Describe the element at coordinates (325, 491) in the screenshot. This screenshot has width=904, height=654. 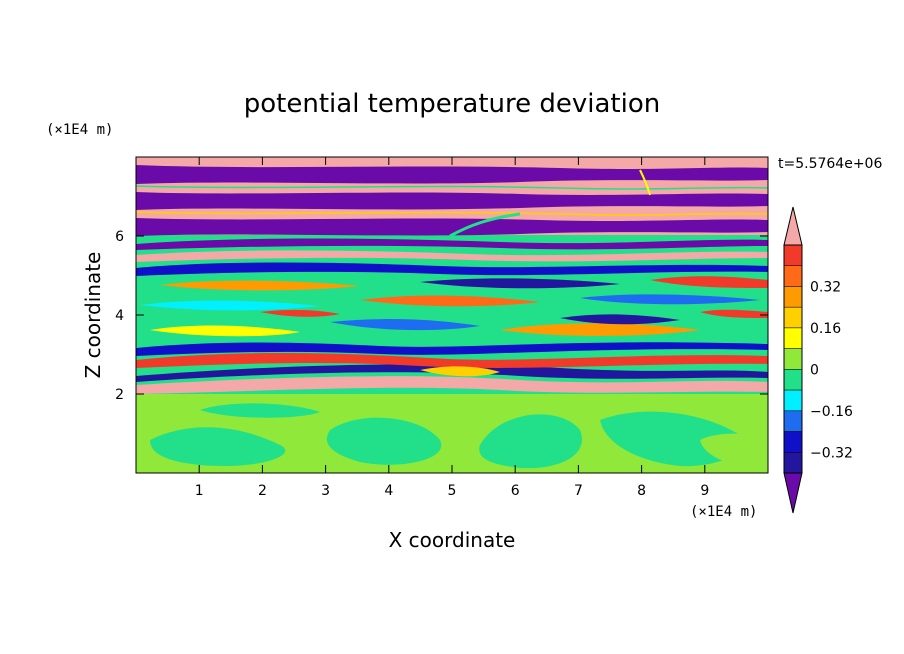
I see `x-tick-label: 3` at that location.